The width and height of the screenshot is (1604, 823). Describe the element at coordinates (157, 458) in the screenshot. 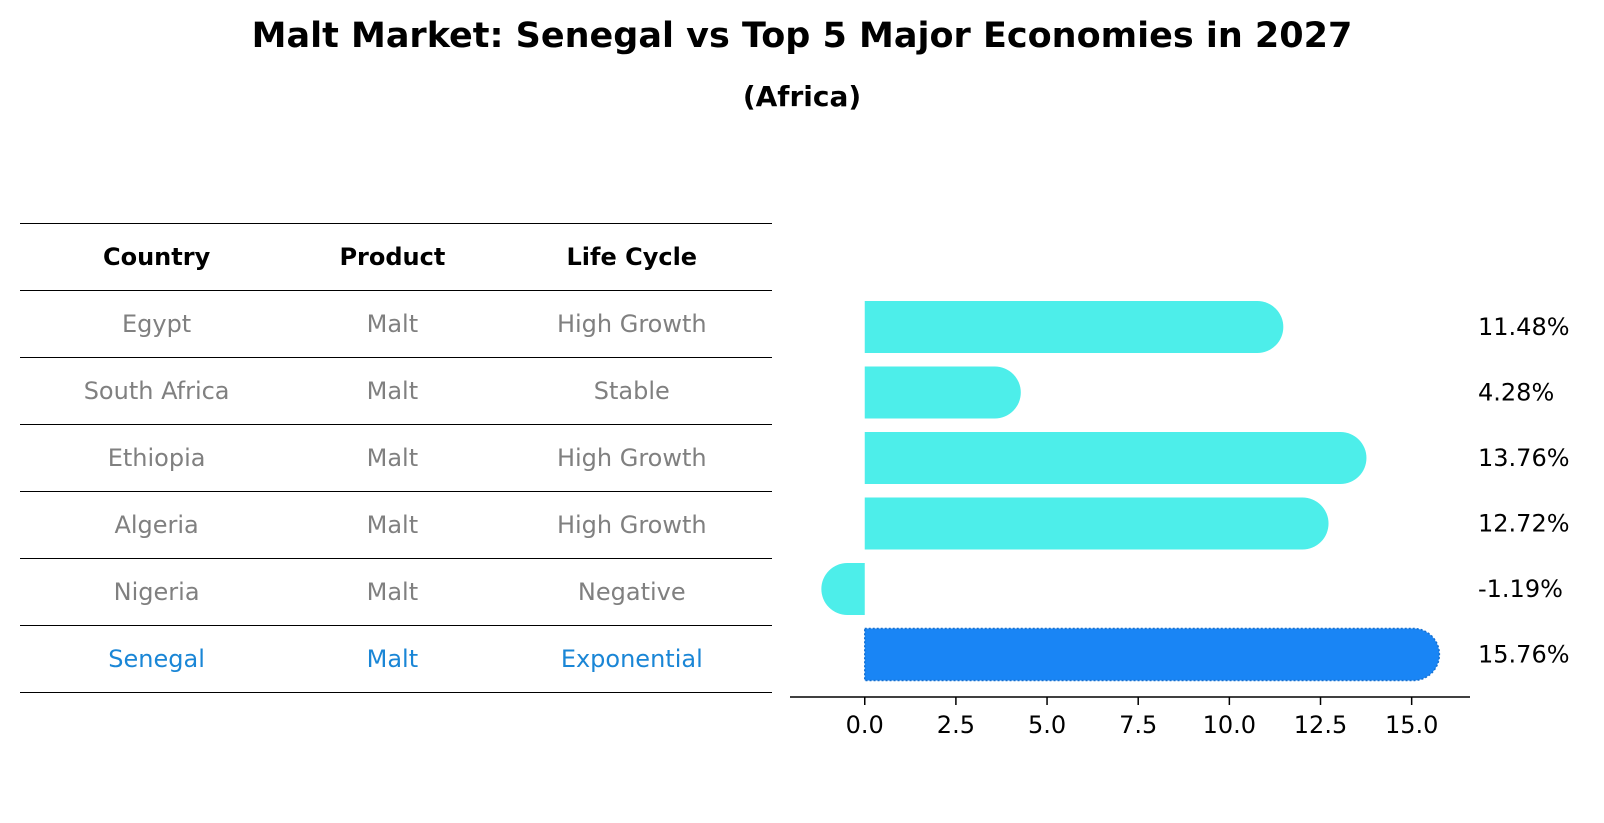

I see `cell-country: Ethiopia` at that location.